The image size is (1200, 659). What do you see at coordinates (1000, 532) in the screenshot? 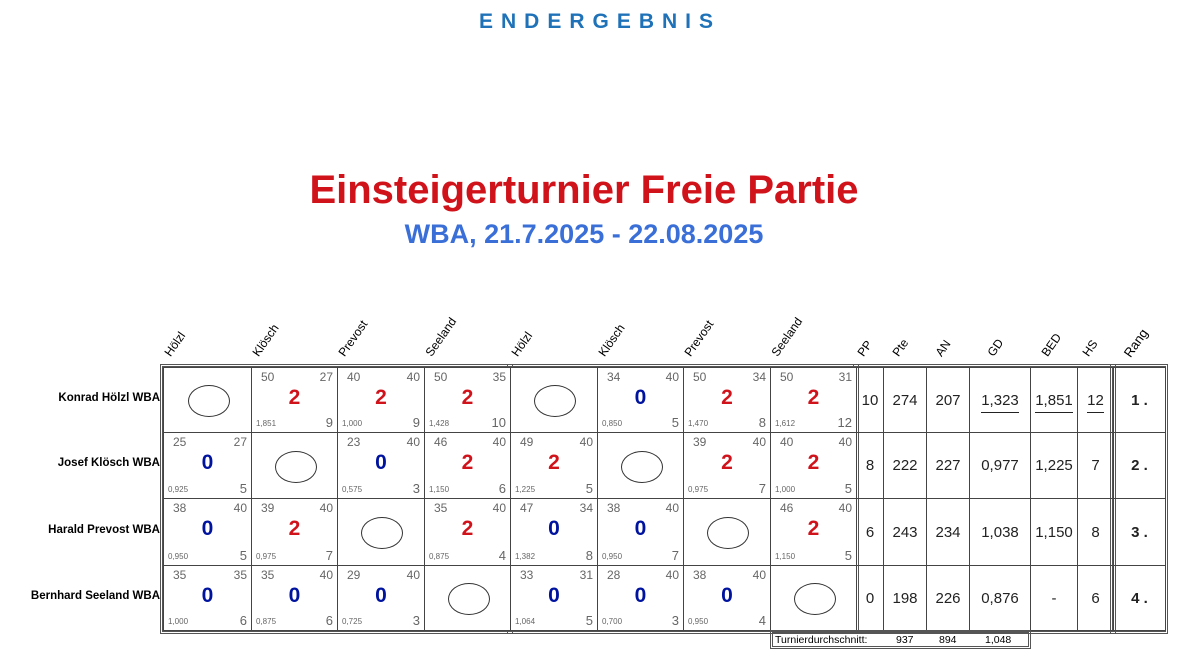
I see `stat-cell-gd: 1,038` at bounding box center [1000, 532].